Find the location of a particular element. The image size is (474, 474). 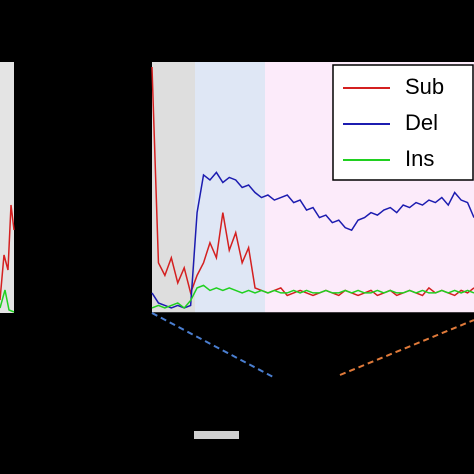

left-panel is located at coordinates (7, 187).